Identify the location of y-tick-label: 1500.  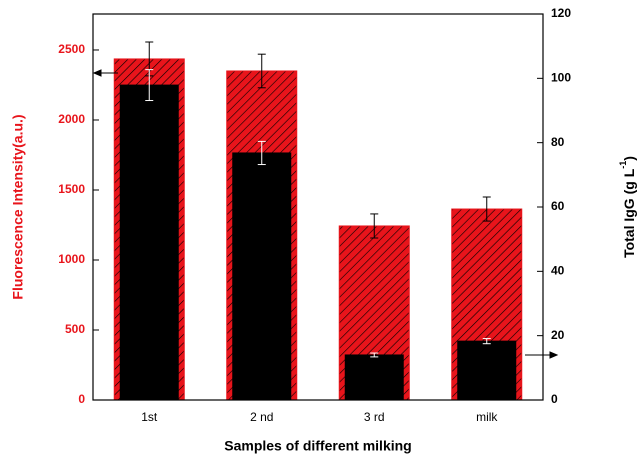
(71, 189).